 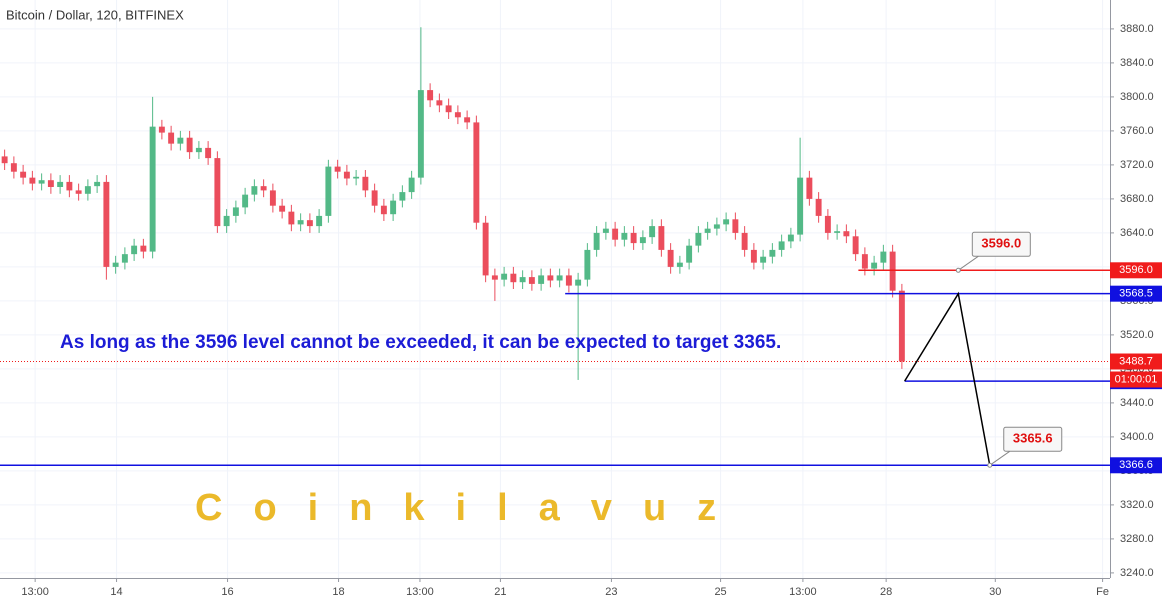 I want to click on countdown-box, so click(x=1136, y=379).